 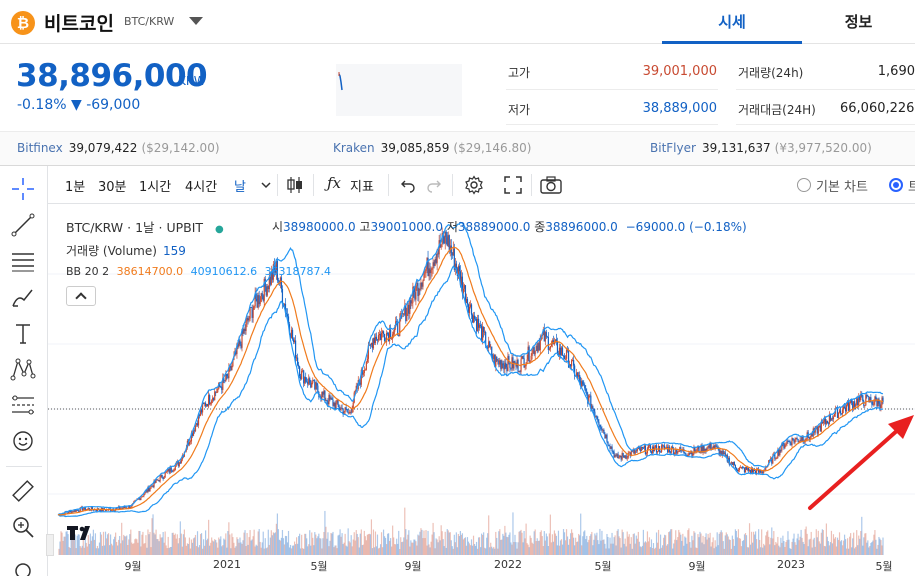 What do you see at coordinates (858, 22) in the screenshot?
I see `tab-info: 정보` at bounding box center [858, 22].